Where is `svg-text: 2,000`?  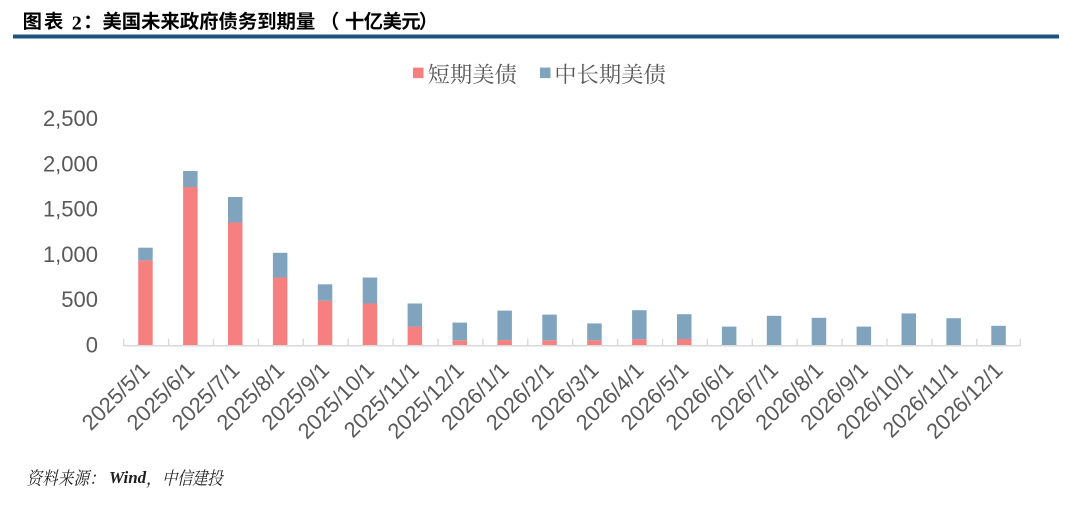
svg-text: 2,000 is located at coordinates (70, 163).